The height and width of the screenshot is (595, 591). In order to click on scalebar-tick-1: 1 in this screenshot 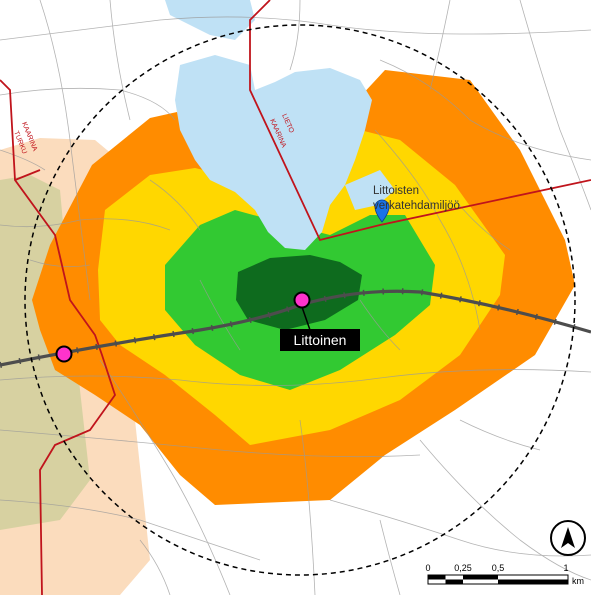, I will do `click(565, 568)`.